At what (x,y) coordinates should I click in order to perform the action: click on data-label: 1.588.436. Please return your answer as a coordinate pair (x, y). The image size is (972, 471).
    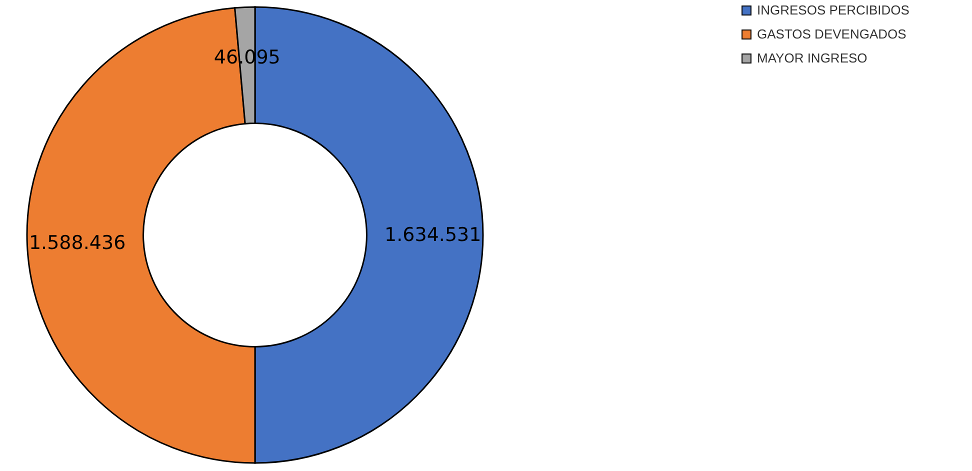
    Looking at the image, I should click on (77, 243).